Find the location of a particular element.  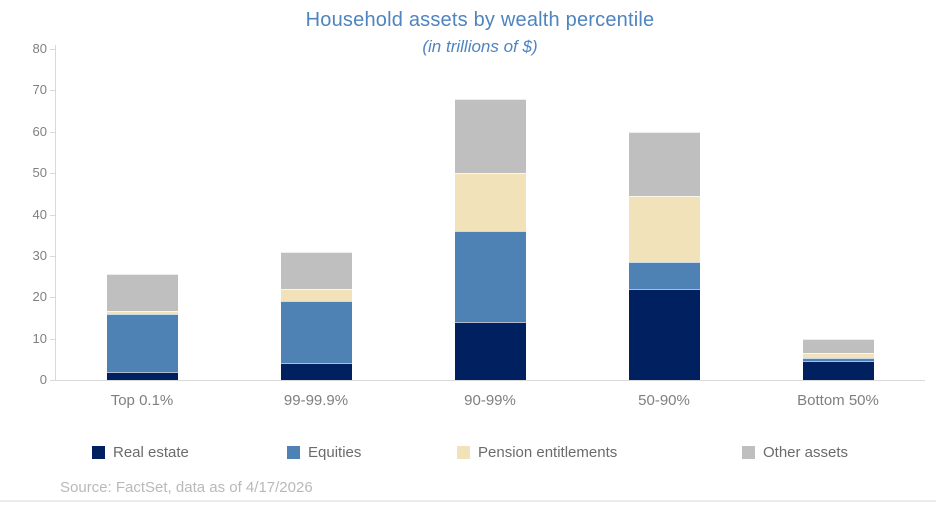

legend-label: Real estate is located at coordinates (151, 452).